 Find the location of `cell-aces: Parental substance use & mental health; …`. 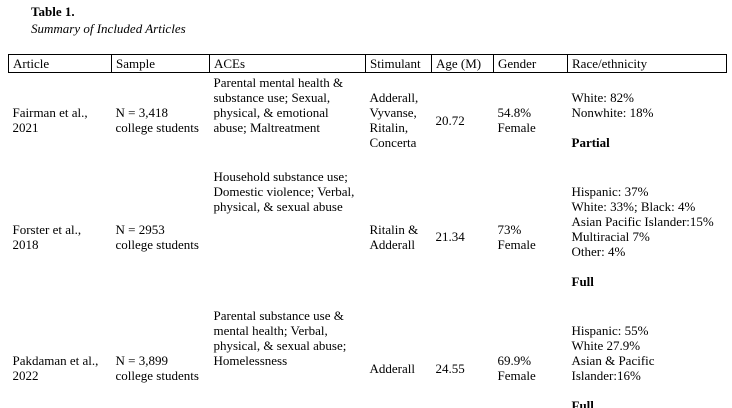

cell-aces: Parental substance use & mental health; … is located at coordinates (280, 338).